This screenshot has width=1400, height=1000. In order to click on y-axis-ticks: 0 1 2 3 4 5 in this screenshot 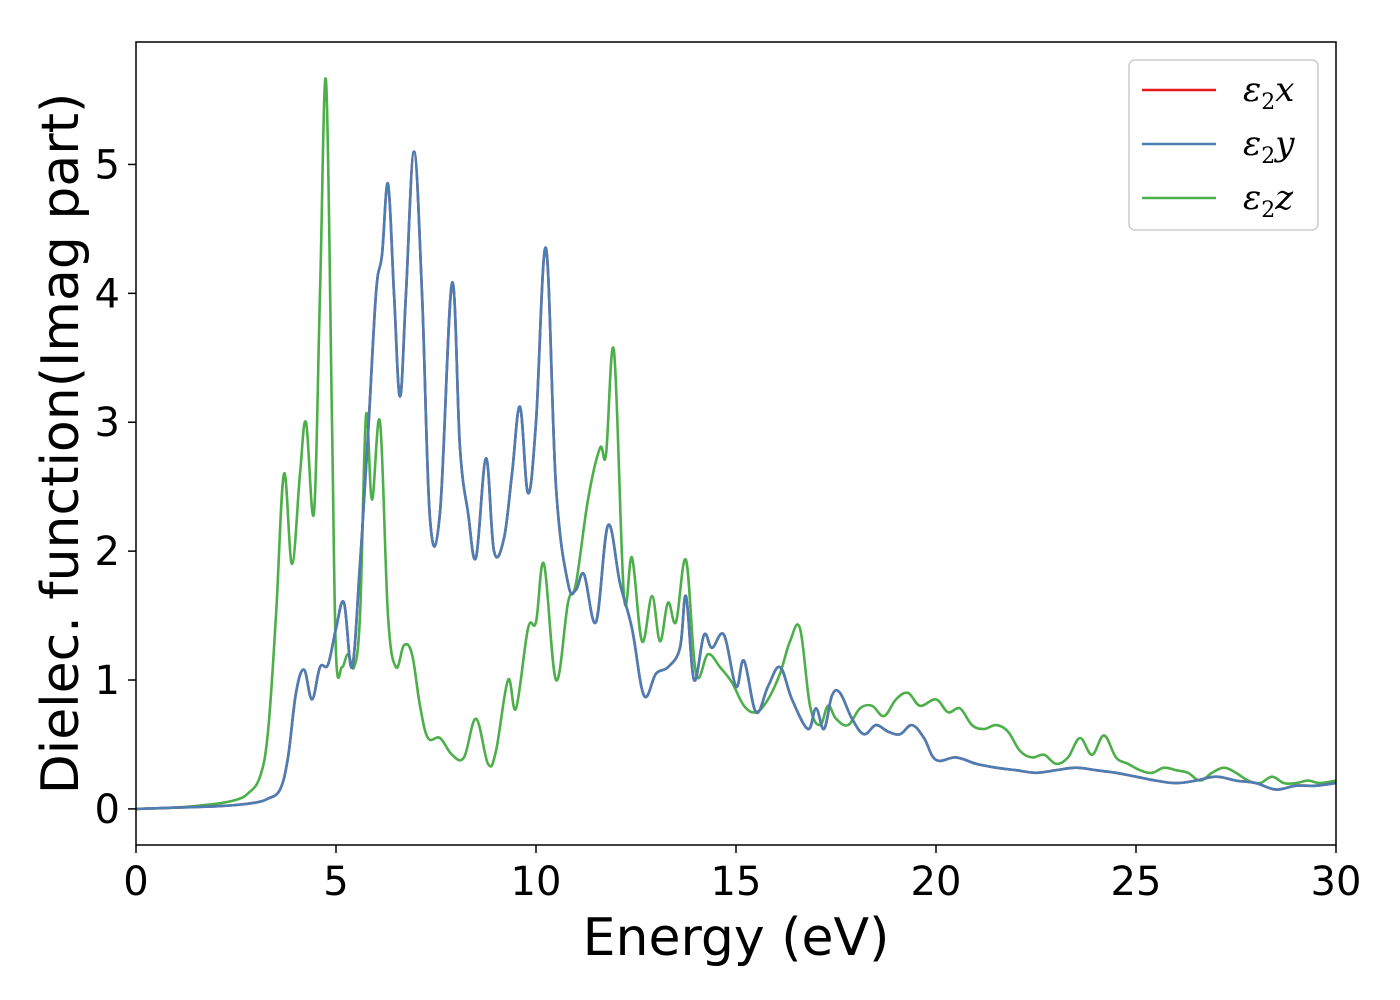, I will do `click(115, 487)`.